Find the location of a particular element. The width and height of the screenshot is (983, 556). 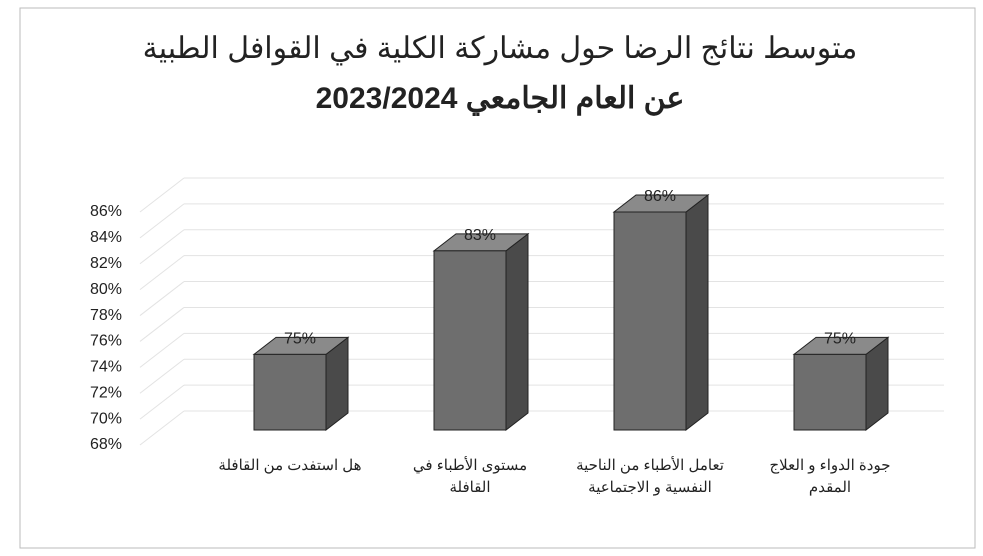

y-tick-label: 72% is located at coordinates (106, 392).